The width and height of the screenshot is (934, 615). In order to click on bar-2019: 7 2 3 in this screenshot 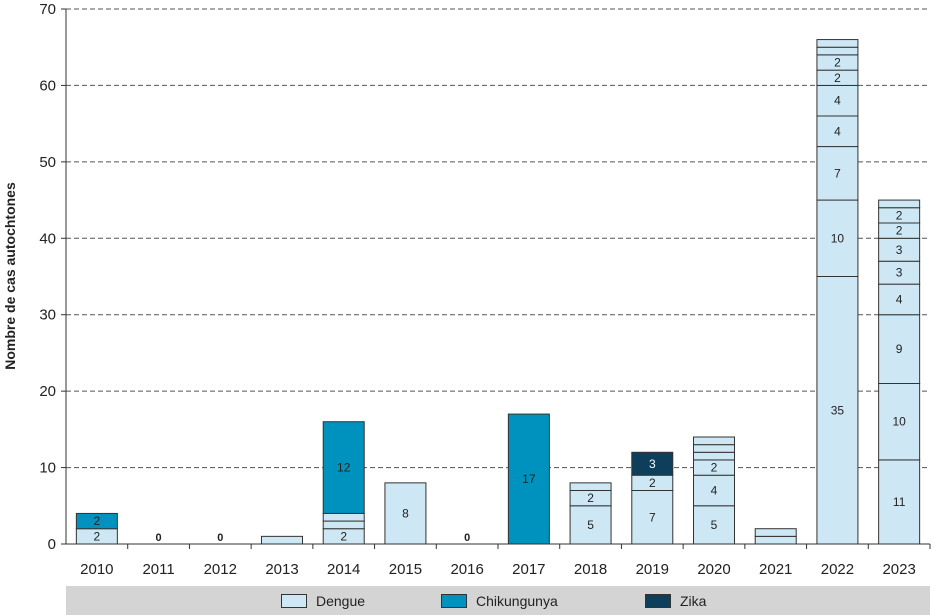, I will do `click(652, 498)`.